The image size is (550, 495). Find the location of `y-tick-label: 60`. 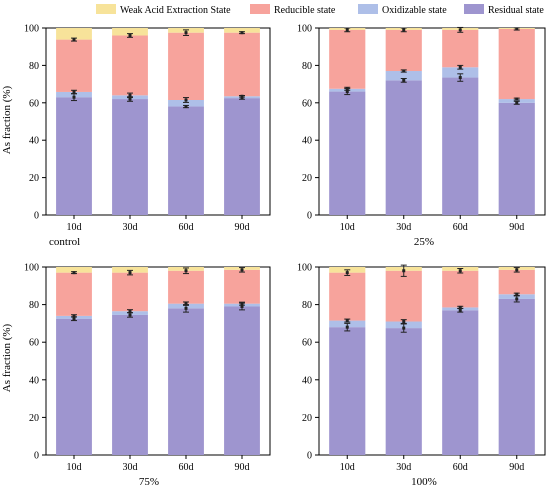

y-tick-label: 60 is located at coordinates (307, 343).